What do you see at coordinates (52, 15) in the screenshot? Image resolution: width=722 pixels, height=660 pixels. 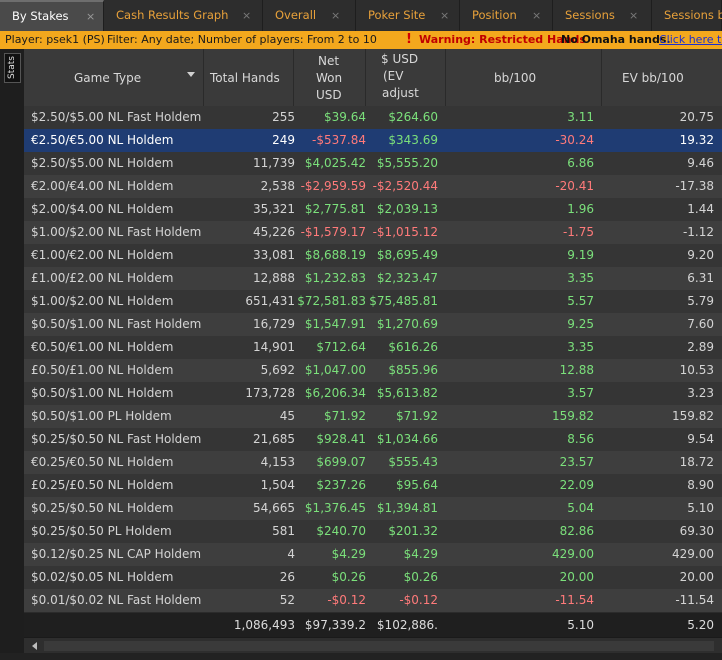 I see `tab-by-stakes: By Stakes ×` at bounding box center [52, 15].